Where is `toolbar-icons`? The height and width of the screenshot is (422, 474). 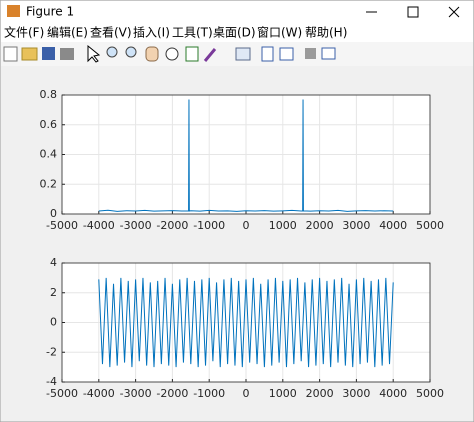 toolbar-icons is located at coordinates (169, 53).